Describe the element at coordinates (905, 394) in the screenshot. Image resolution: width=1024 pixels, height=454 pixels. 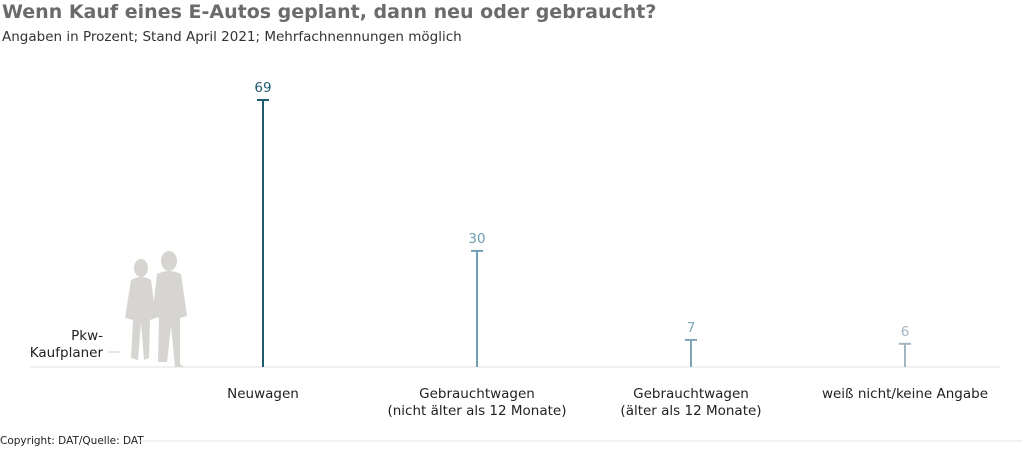
I see `x-tick-label: weiß nicht/keine Angabe` at that location.